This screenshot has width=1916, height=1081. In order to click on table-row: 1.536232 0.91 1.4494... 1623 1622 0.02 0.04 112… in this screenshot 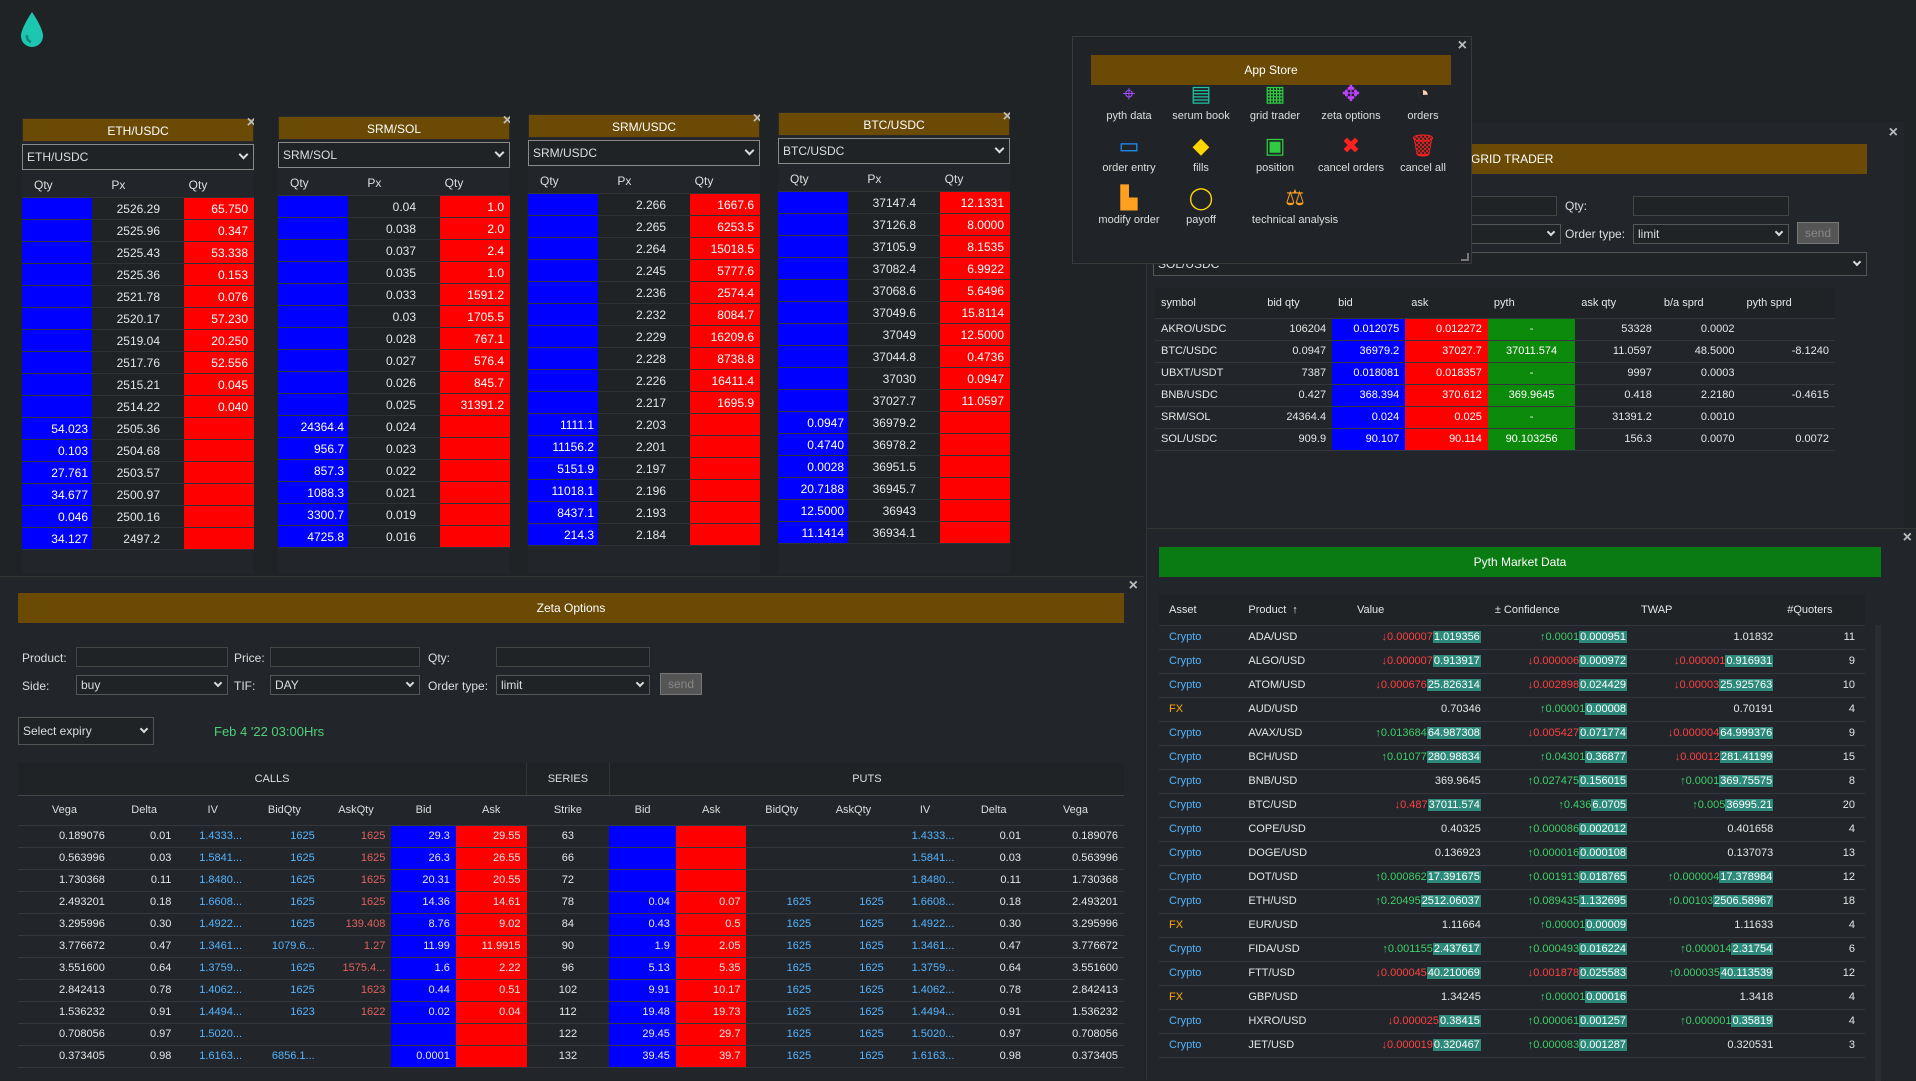, I will do `click(571, 1012)`.